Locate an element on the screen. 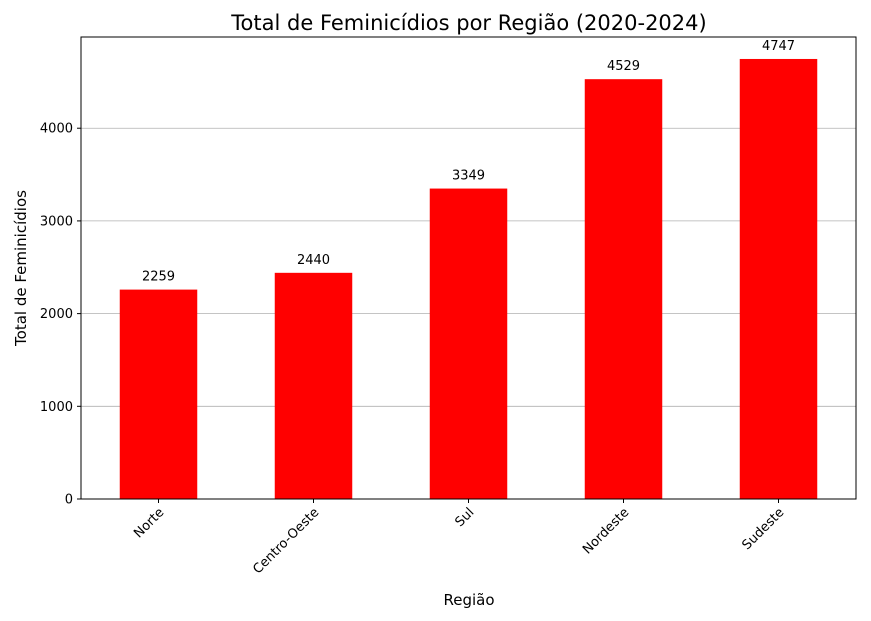 This screenshot has height=621, width=871. x-axis-label: Região is located at coordinates (468, 600).